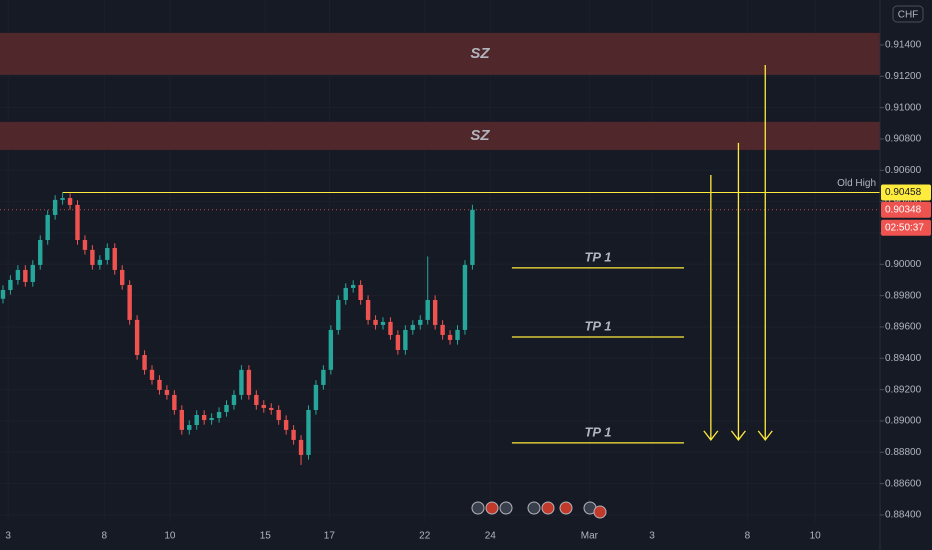  What do you see at coordinates (491, 536) in the screenshot?
I see `x-tick-label: 24` at bounding box center [491, 536].